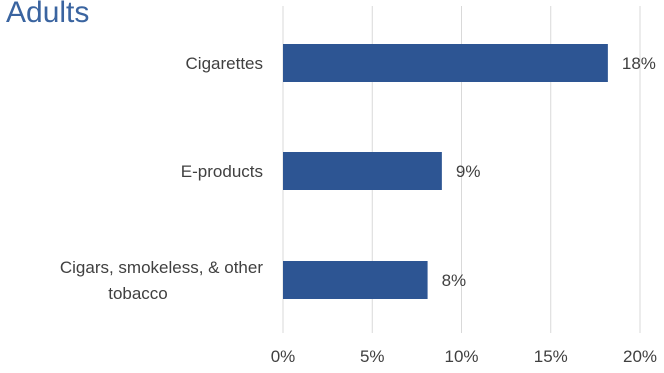  What do you see at coordinates (222, 171) in the screenshot?
I see `category-label: E-products` at bounding box center [222, 171].